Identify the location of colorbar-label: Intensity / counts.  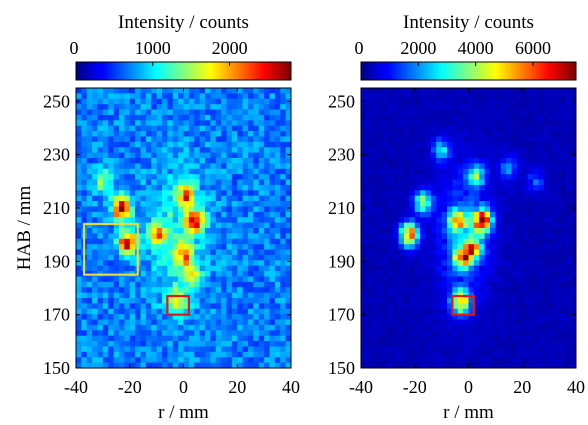
(183, 22).